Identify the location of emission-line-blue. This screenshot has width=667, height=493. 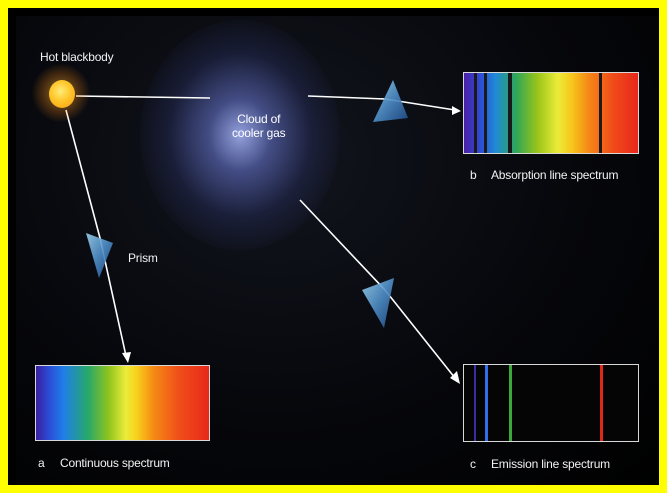
(486, 403).